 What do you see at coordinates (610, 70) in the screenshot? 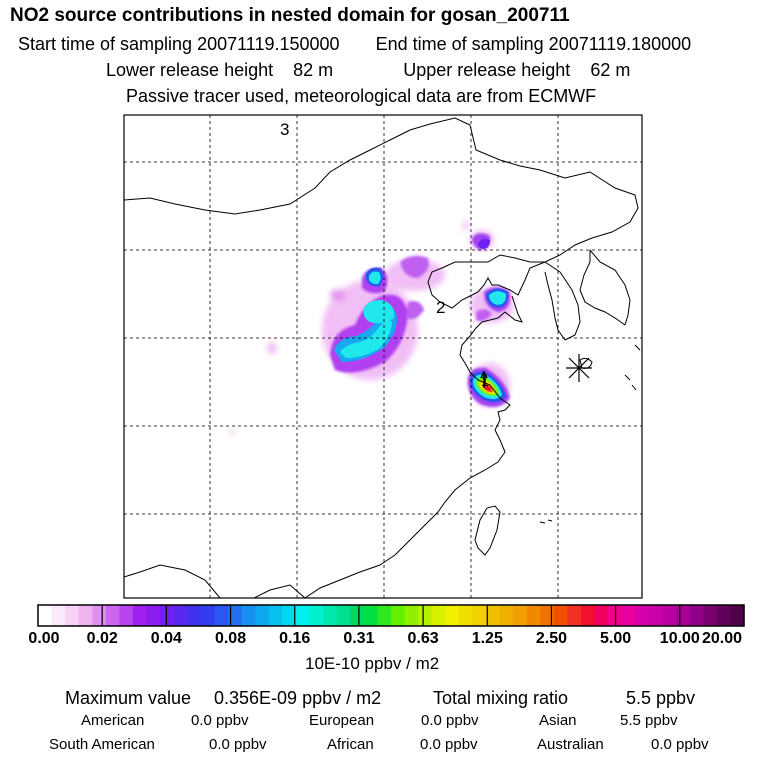
I see `upper-release-value: 62 m` at bounding box center [610, 70].